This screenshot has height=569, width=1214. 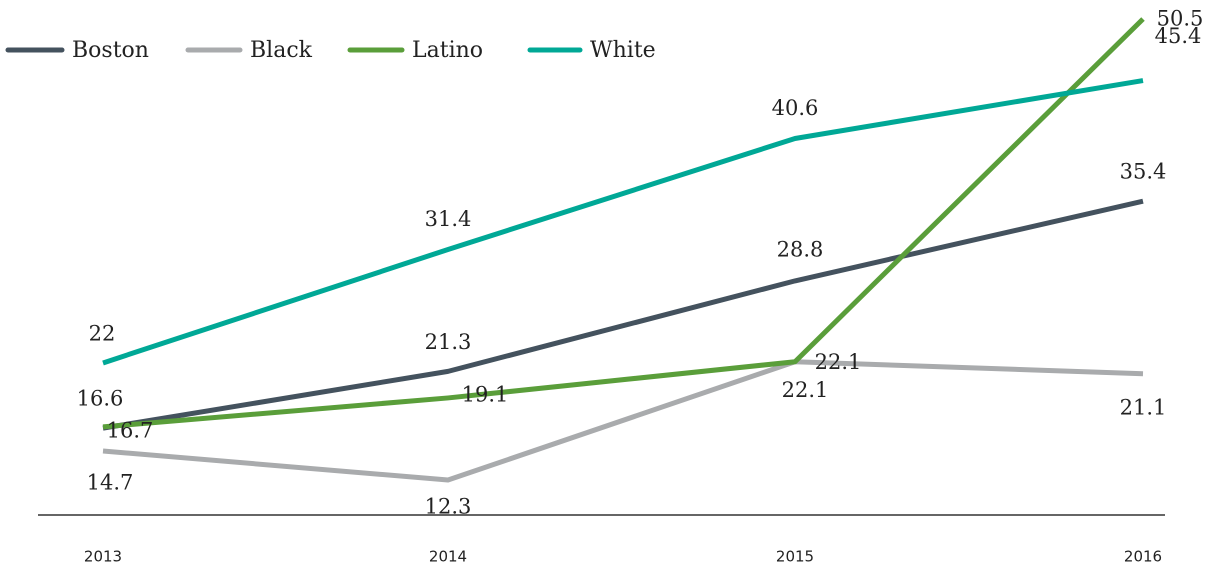 I want to click on data-label: 28.8, so click(x=800, y=249).